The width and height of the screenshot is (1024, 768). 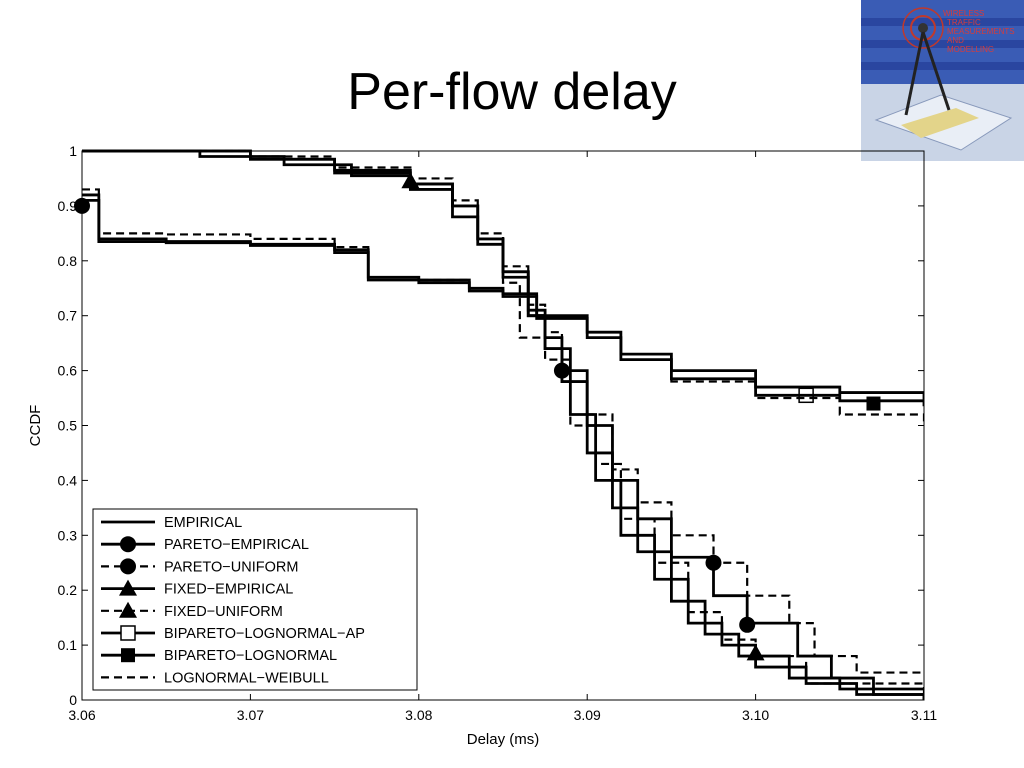 What do you see at coordinates (68, 645) in the screenshot?
I see `y-tick-label: 0.1` at bounding box center [68, 645].